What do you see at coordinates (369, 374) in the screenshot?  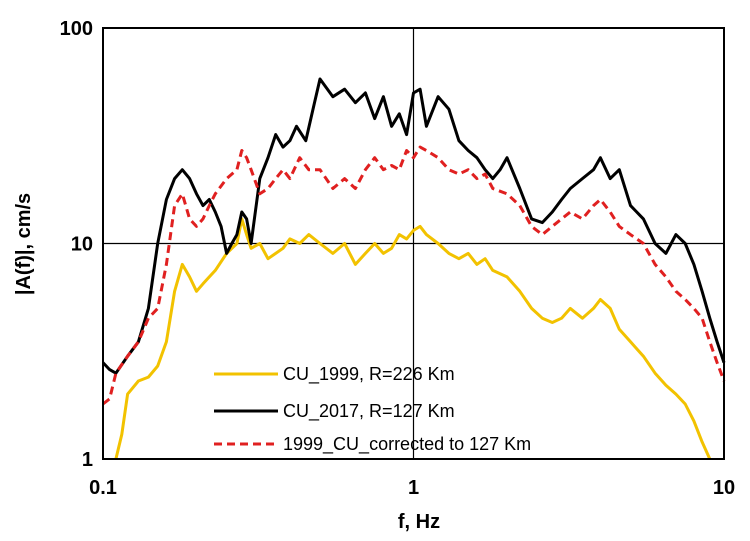 I see `legend-label-cu-1999: CU_1999, R=226 Km` at bounding box center [369, 374].